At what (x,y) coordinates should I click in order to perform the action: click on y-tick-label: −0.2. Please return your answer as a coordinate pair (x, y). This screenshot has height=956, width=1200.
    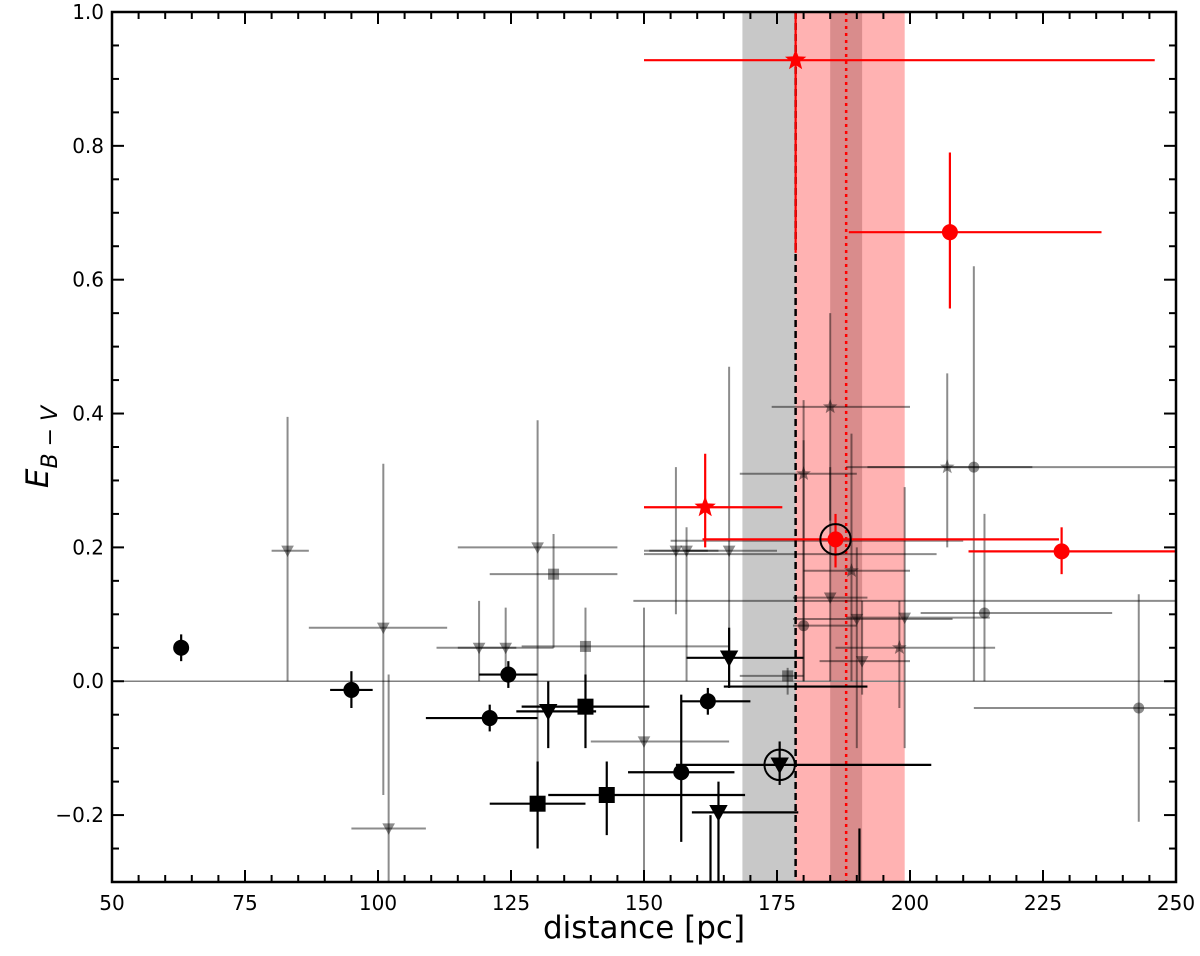
    Looking at the image, I should click on (79, 815).